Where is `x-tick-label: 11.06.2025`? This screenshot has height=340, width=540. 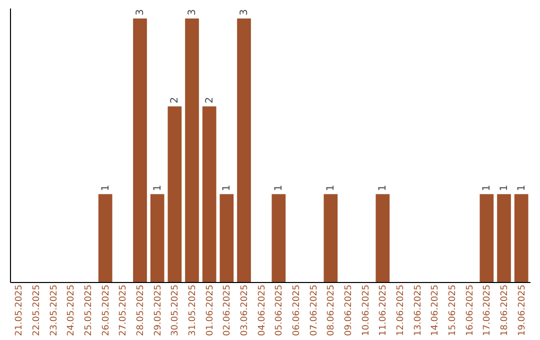
x-tick-label: 11.06.2025 is located at coordinates (383, 310).